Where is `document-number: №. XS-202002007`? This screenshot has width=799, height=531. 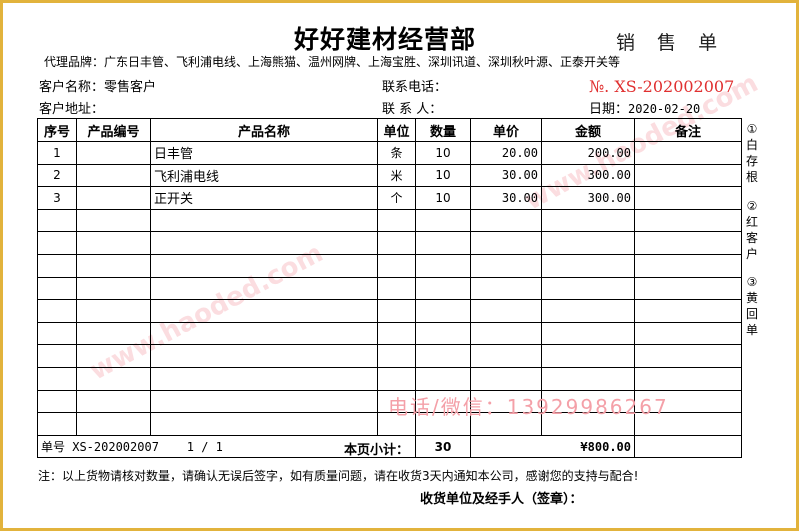
document-number: №. XS-202002007 is located at coordinates (662, 86).